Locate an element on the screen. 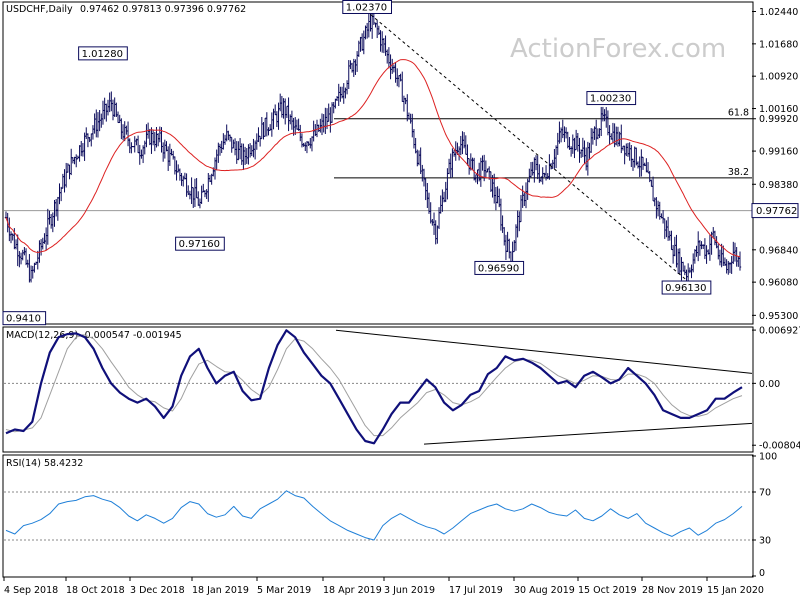 Image resolution: width=800 pixels, height=600 pixels. price-header-symbol: USDCHF,Daily is located at coordinates (39, 9).